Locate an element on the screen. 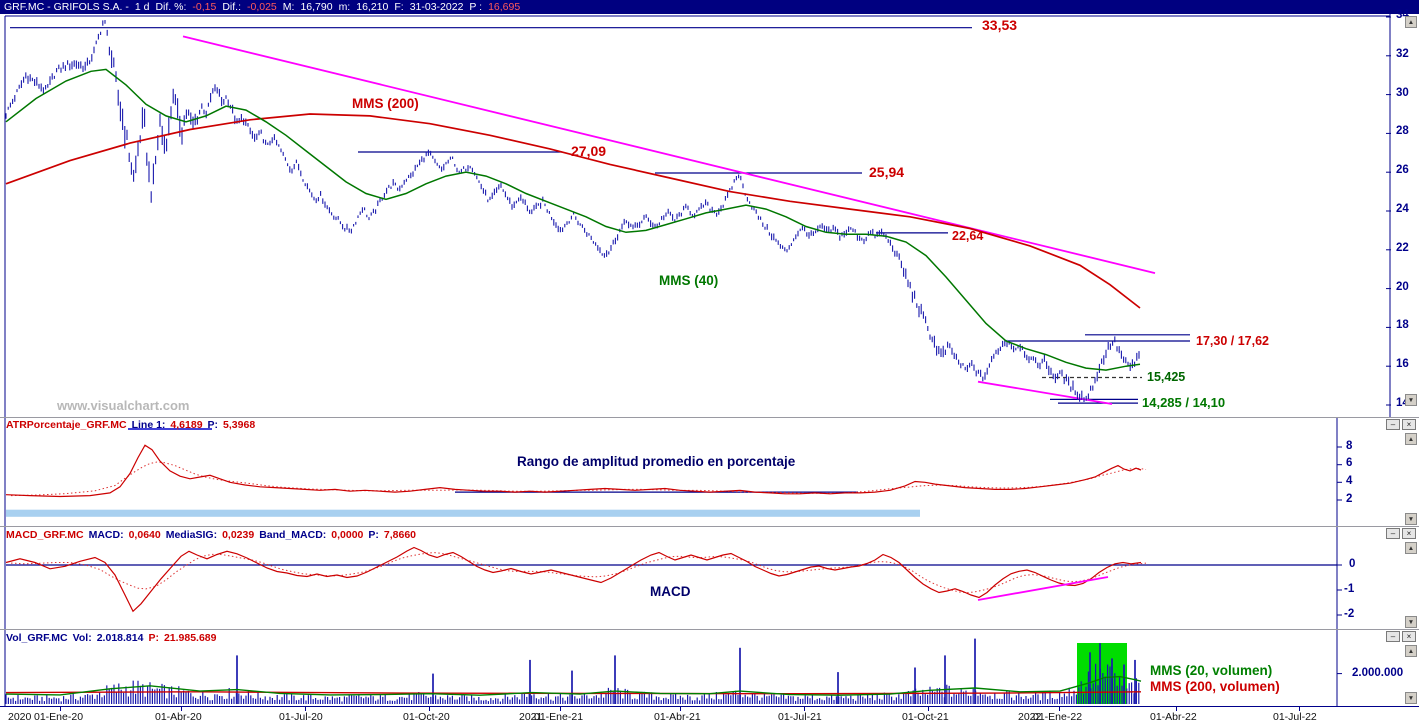  price-axis-tick: 30 is located at coordinates (1402, 93).